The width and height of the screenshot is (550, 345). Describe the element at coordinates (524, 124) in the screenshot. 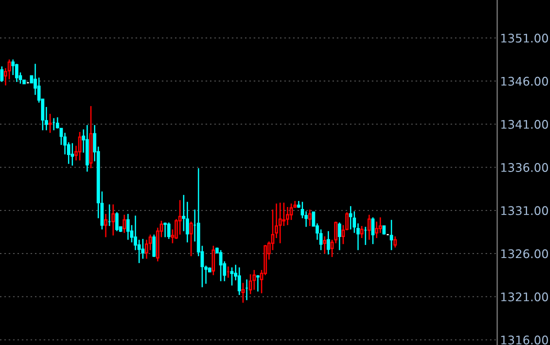

I see `y-tick-label: 1341.00` at that location.